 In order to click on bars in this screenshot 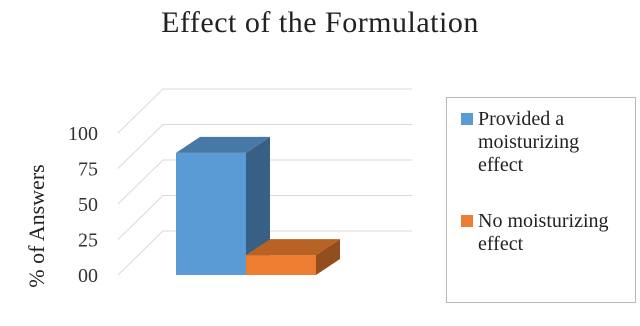, I will do `click(258, 205)`.